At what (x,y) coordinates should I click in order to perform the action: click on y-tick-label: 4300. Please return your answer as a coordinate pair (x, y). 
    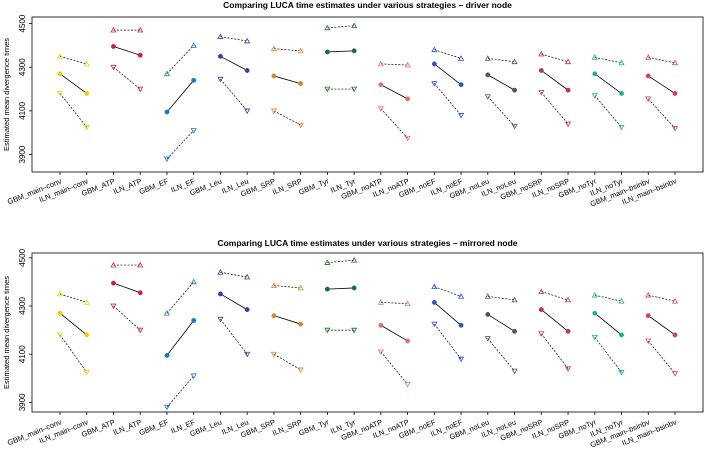
    Looking at the image, I should click on (22, 306).